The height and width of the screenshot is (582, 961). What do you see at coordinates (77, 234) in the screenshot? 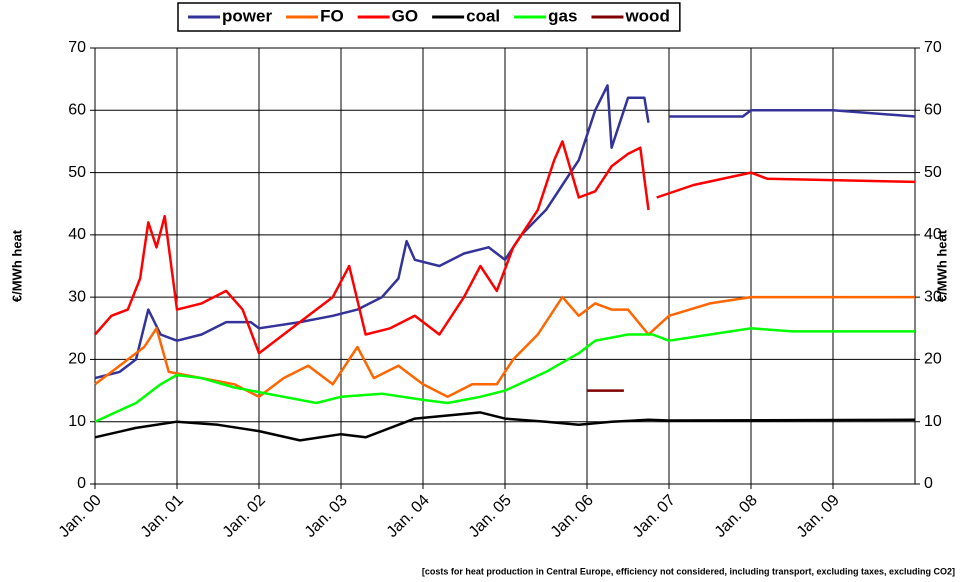
I see `y-tick-label: 40` at bounding box center [77, 234].